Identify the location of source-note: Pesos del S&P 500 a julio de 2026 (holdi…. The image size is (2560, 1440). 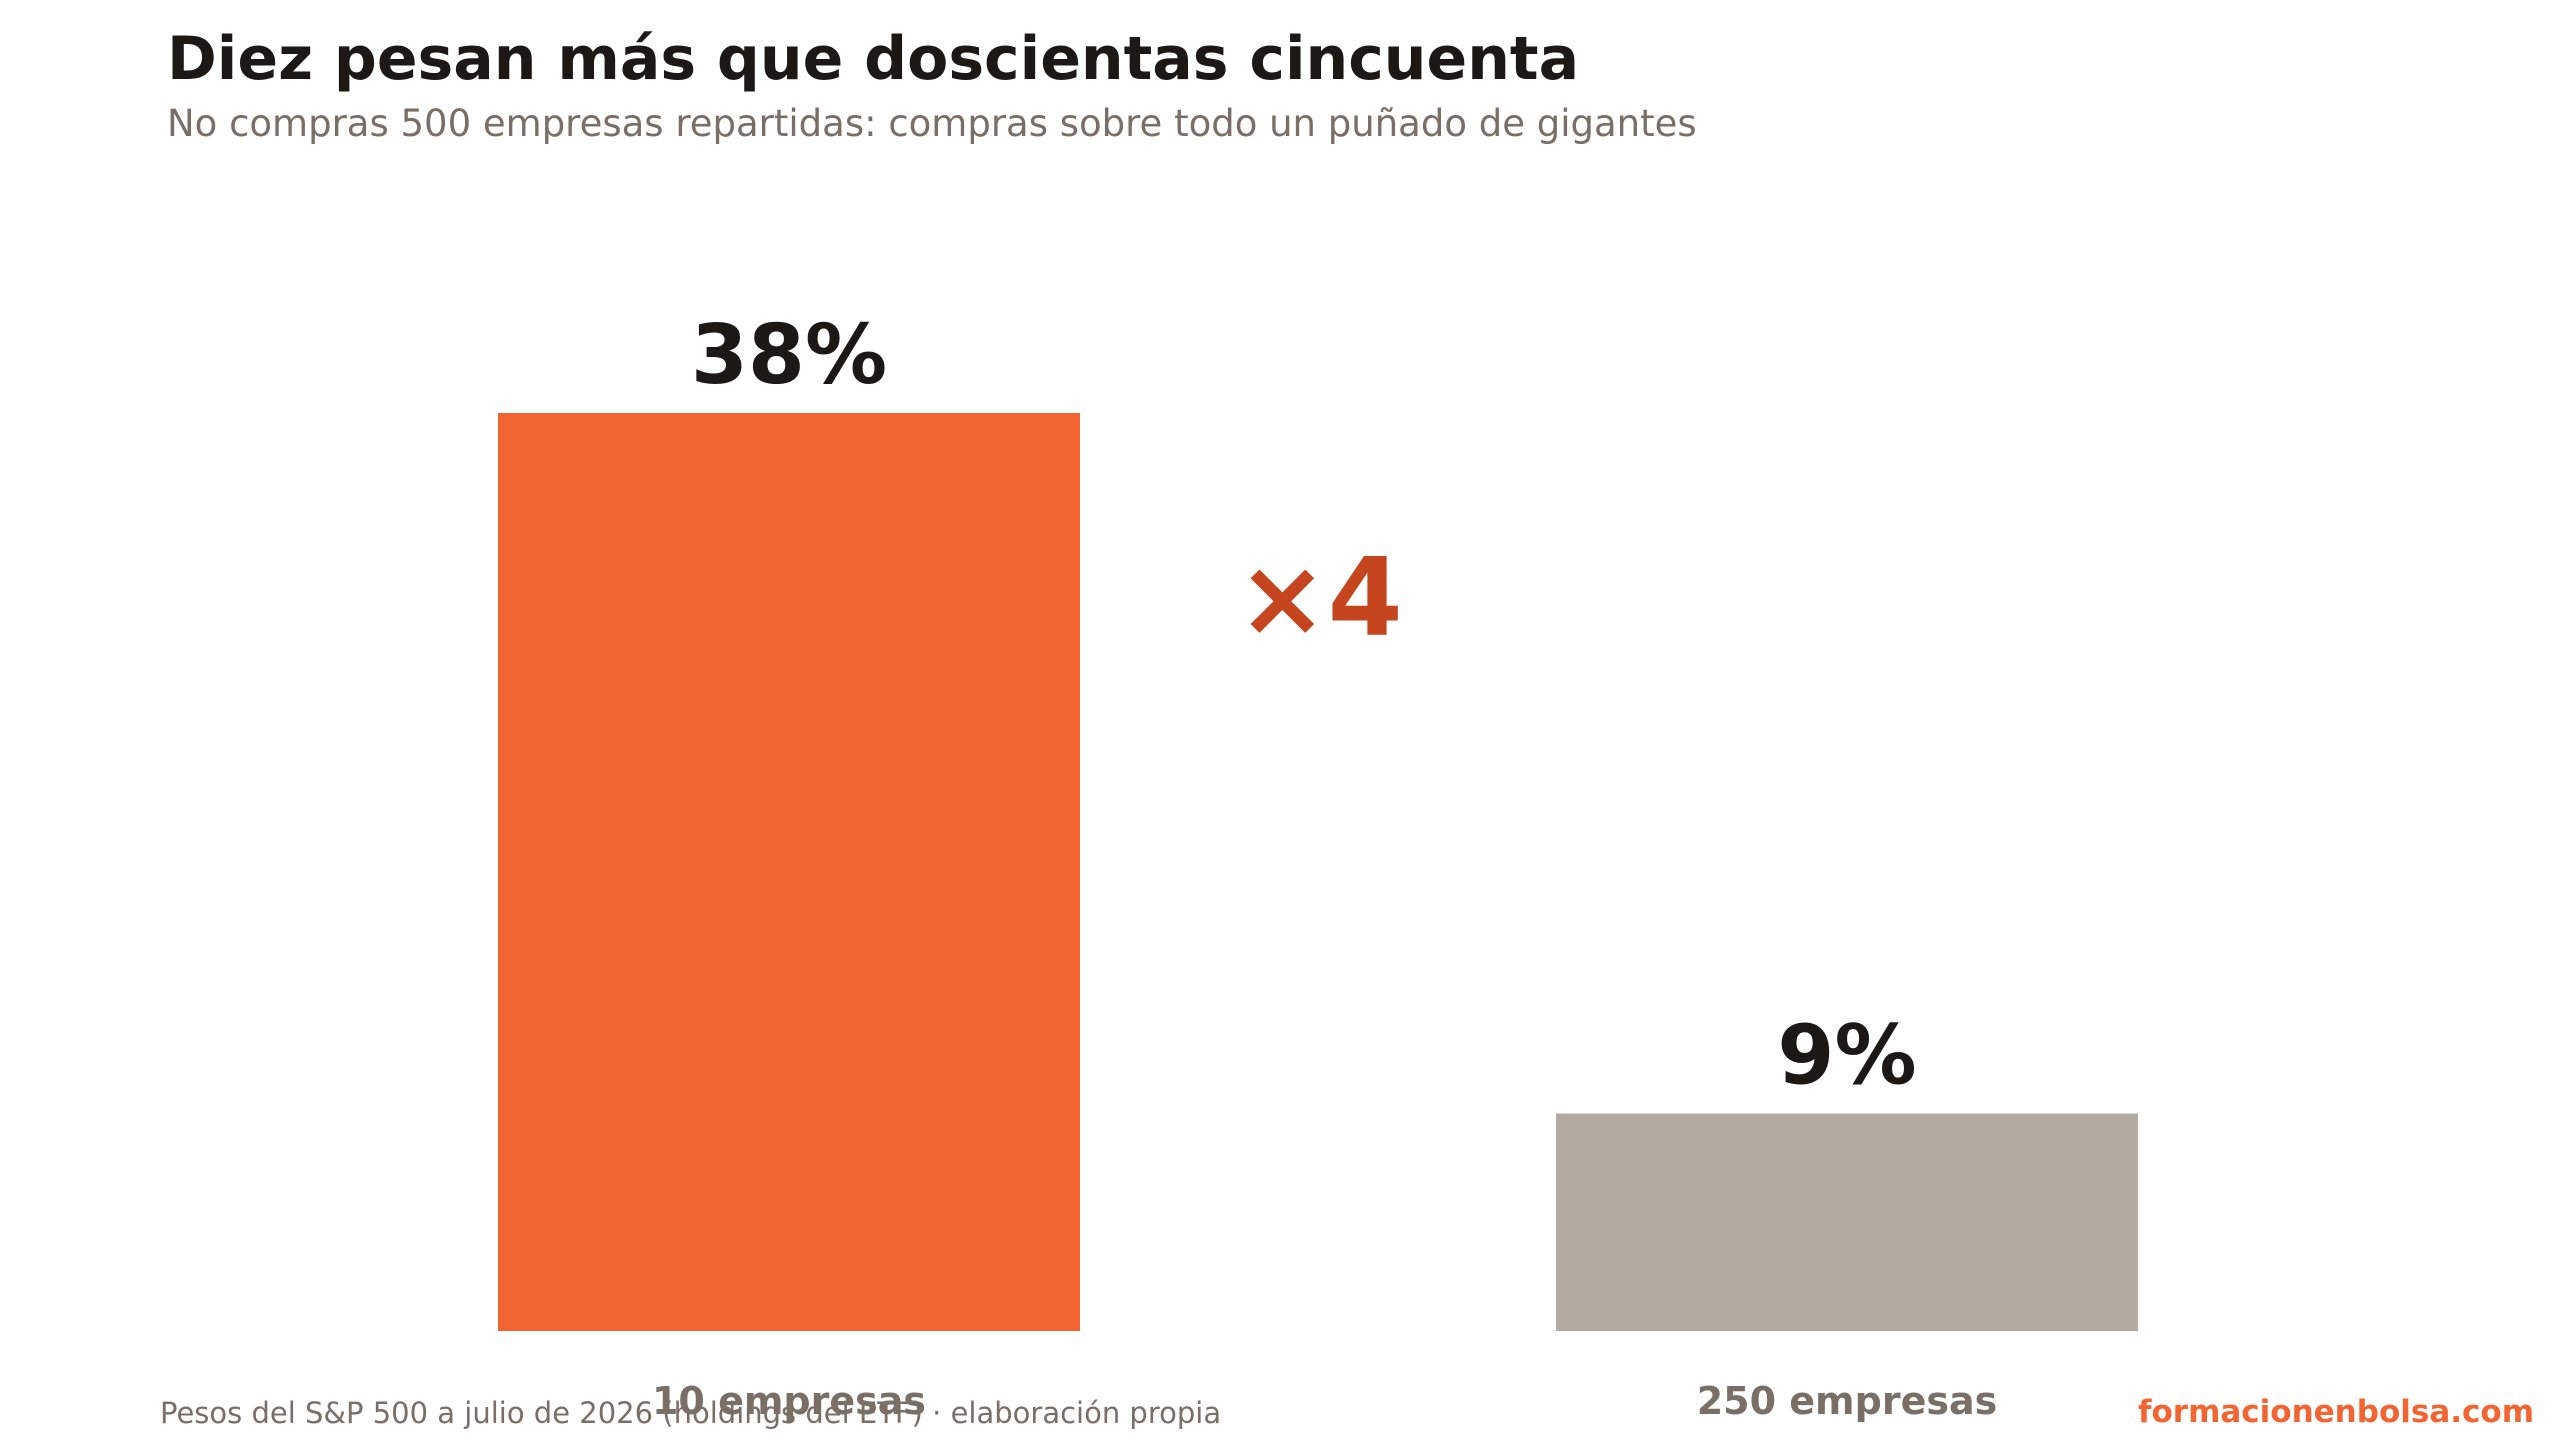
(691, 1413).